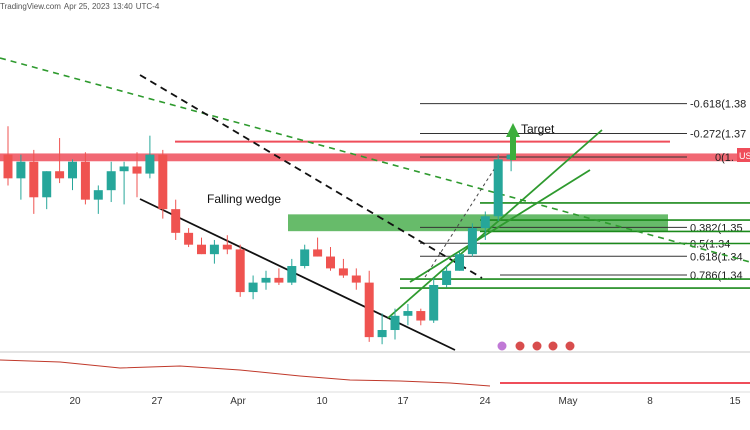  Describe the element at coordinates (485, 401) in the screenshot. I see `x-tick-label: 24` at that location.